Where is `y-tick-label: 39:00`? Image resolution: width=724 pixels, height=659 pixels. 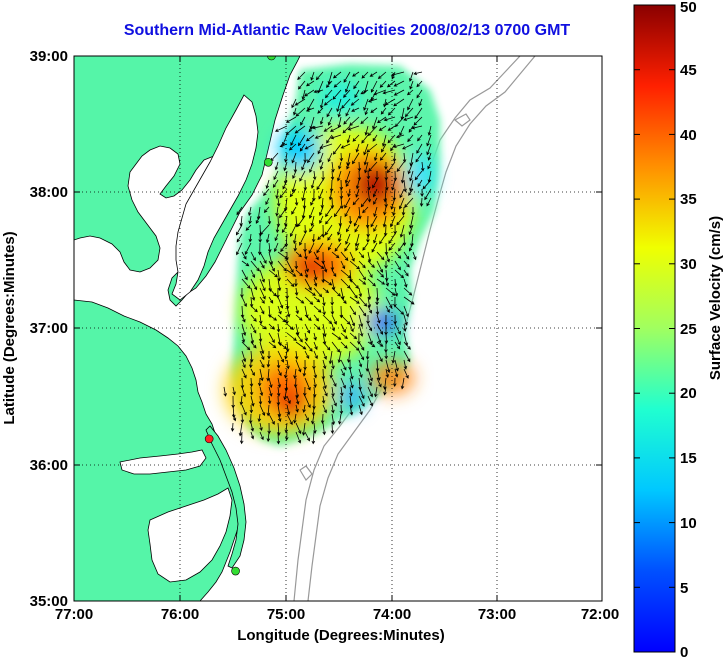
y-tick-label: 39:00 is located at coordinates (49, 56).